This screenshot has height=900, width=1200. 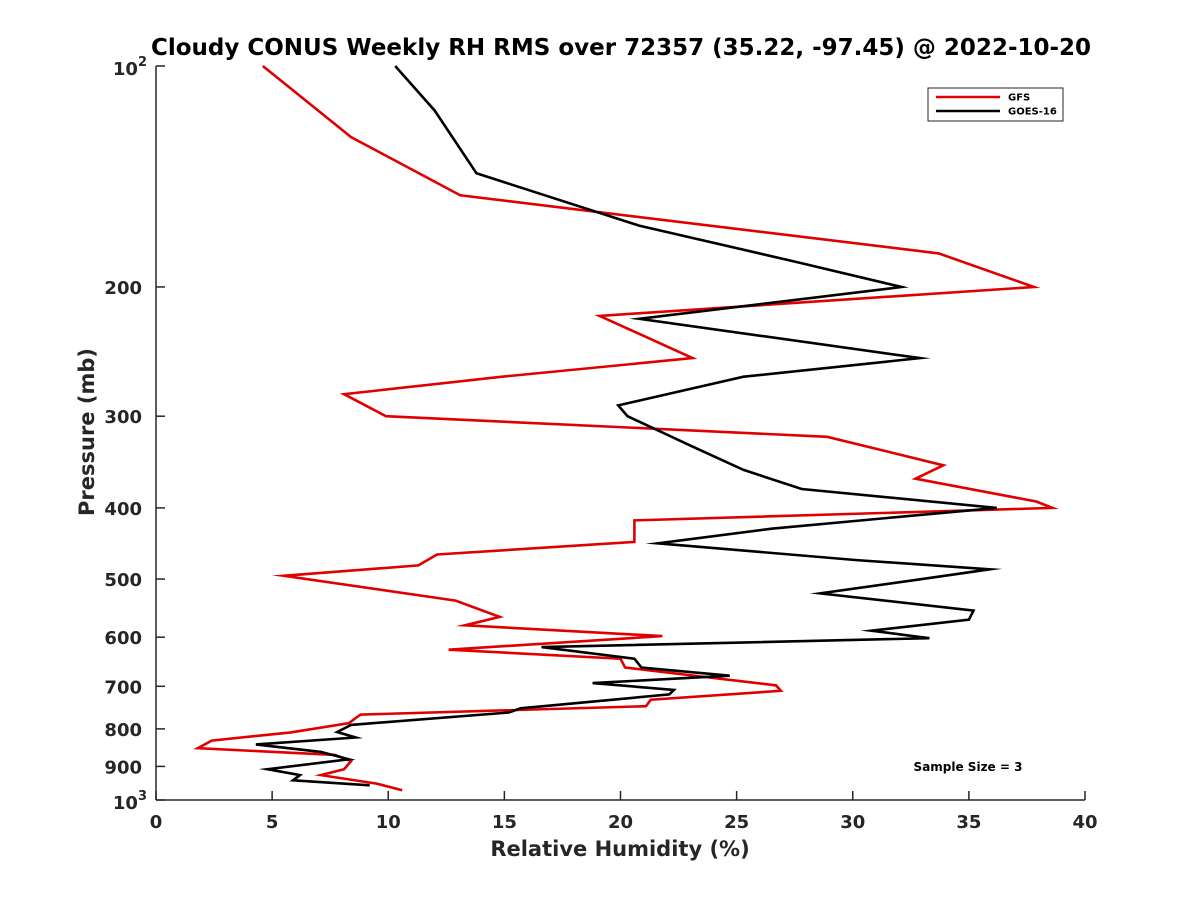 What do you see at coordinates (504, 822) in the screenshot?
I see `x-tick-label: 15` at bounding box center [504, 822].